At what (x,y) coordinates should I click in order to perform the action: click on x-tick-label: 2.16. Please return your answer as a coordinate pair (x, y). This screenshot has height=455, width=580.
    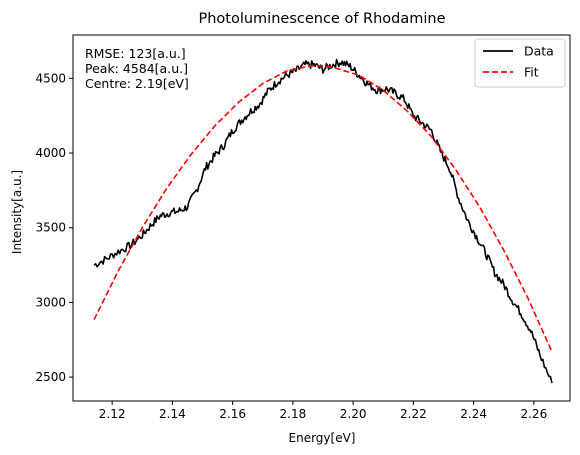
    Looking at the image, I should click on (232, 414).